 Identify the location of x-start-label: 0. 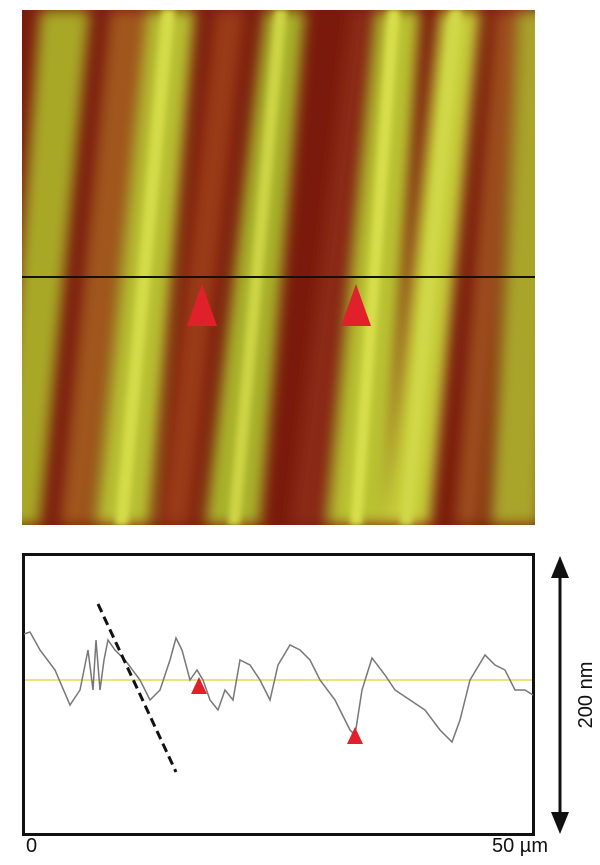
(31, 846).